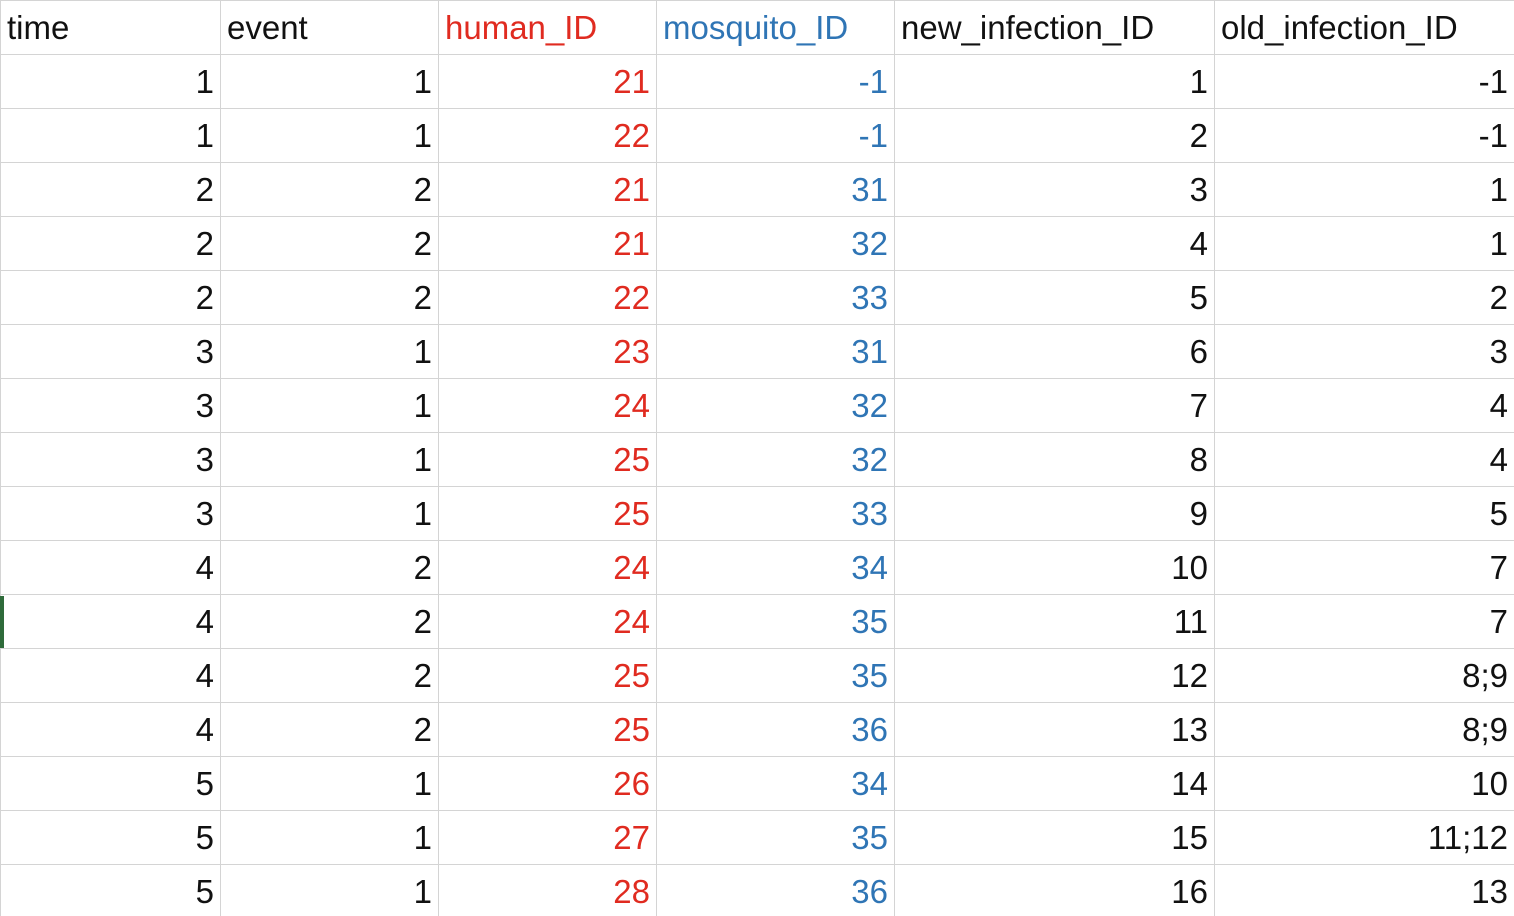 Image resolution: width=1514 pixels, height=916 pixels. Describe the element at coordinates (329, 27) in the screenshot. I see `column-header-event: event` at that location.